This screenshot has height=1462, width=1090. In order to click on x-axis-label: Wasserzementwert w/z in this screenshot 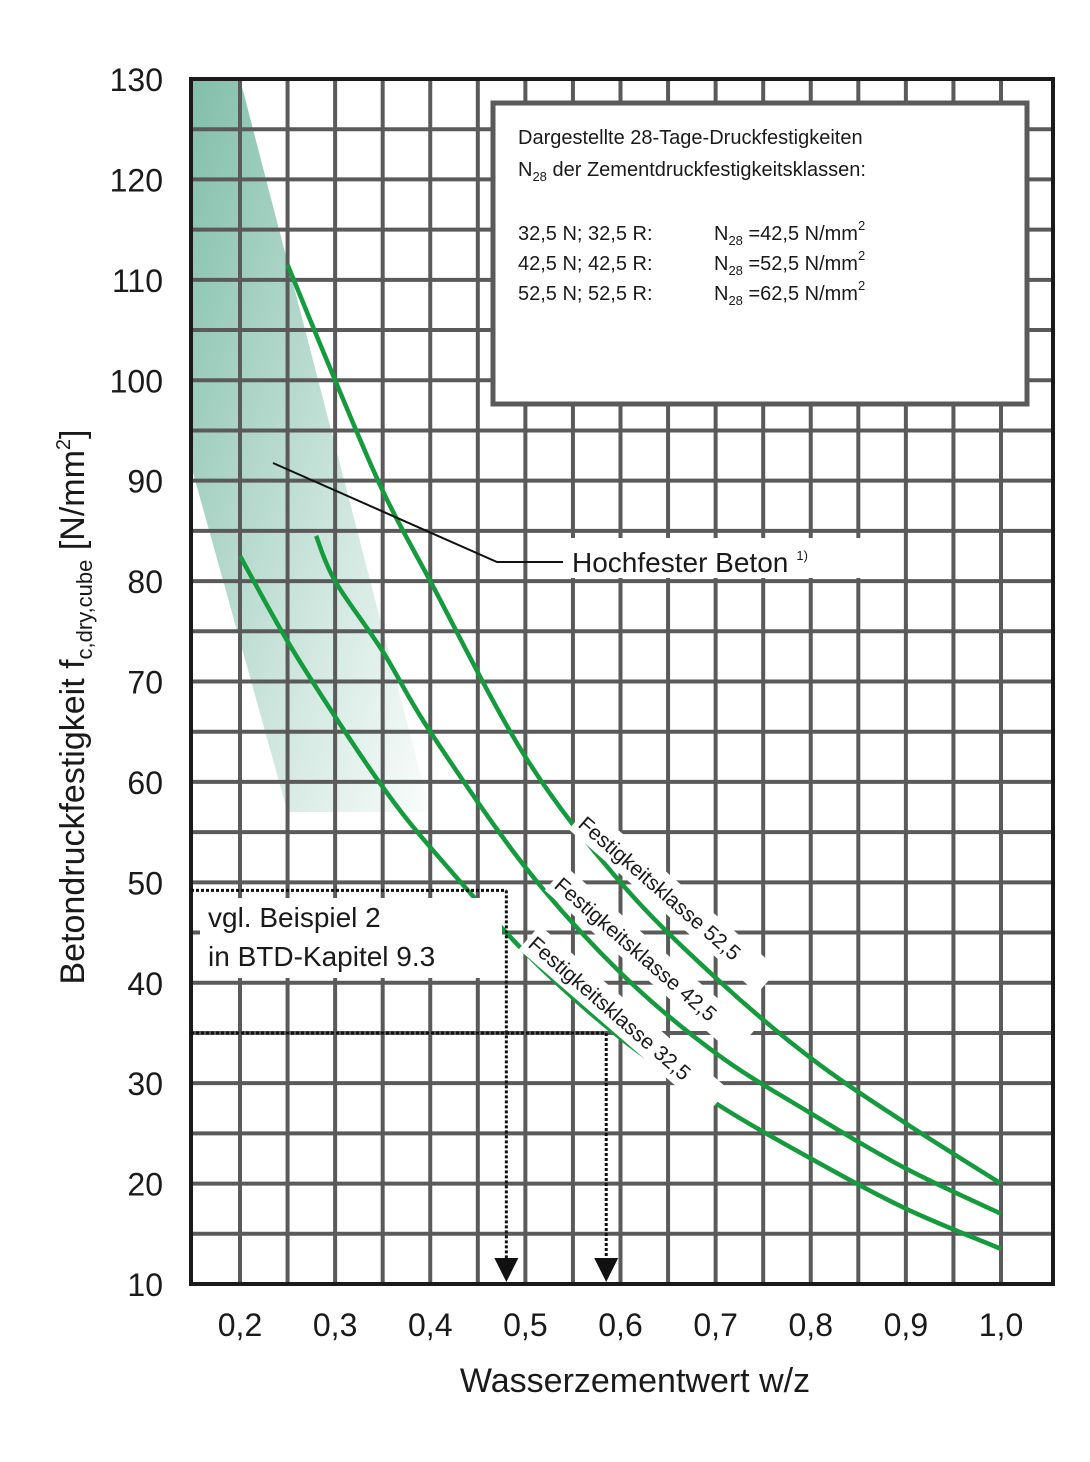, I will do `click(635, 1381)`.